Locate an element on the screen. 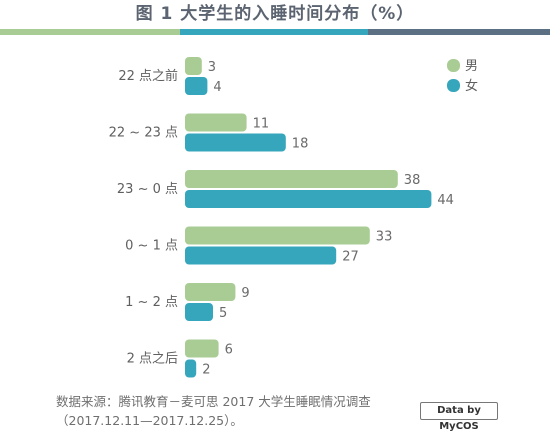 The image size is (550, 438). data-label: 2 is located at coordinates (206, 370).